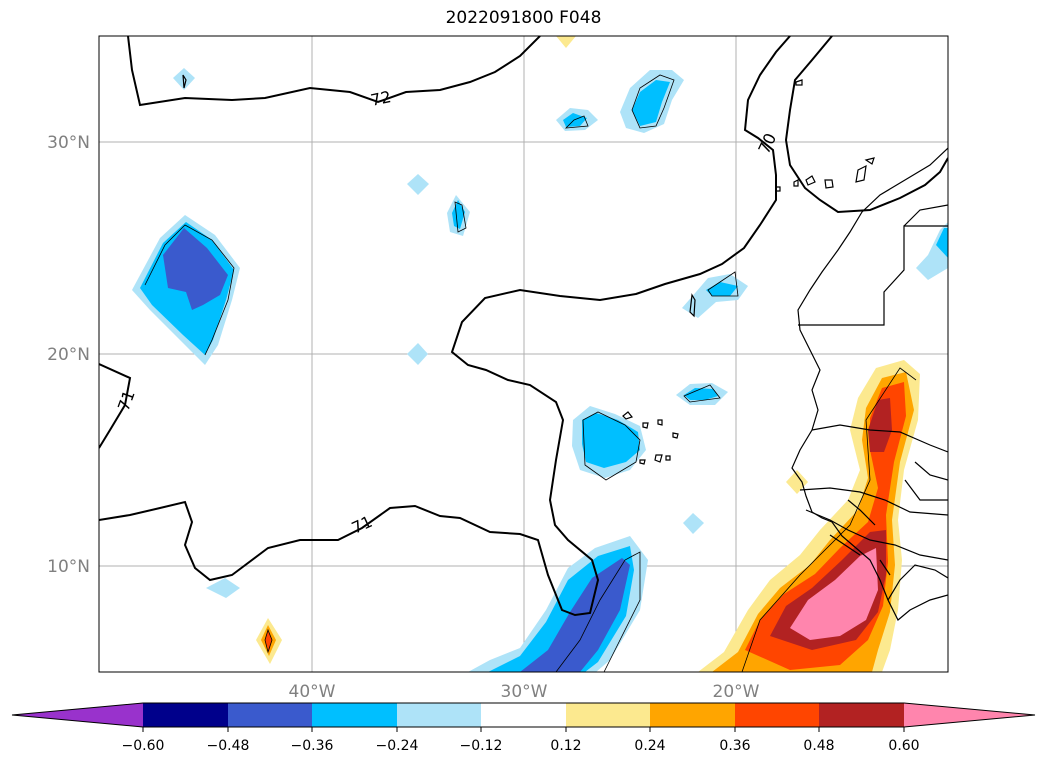 Image resolution: width=1047 pixels, height=765 pixels. Describe the element at coordinates (649, 746) in the screenshot. I see `colorbar-tick-label: 0.24` at that location.